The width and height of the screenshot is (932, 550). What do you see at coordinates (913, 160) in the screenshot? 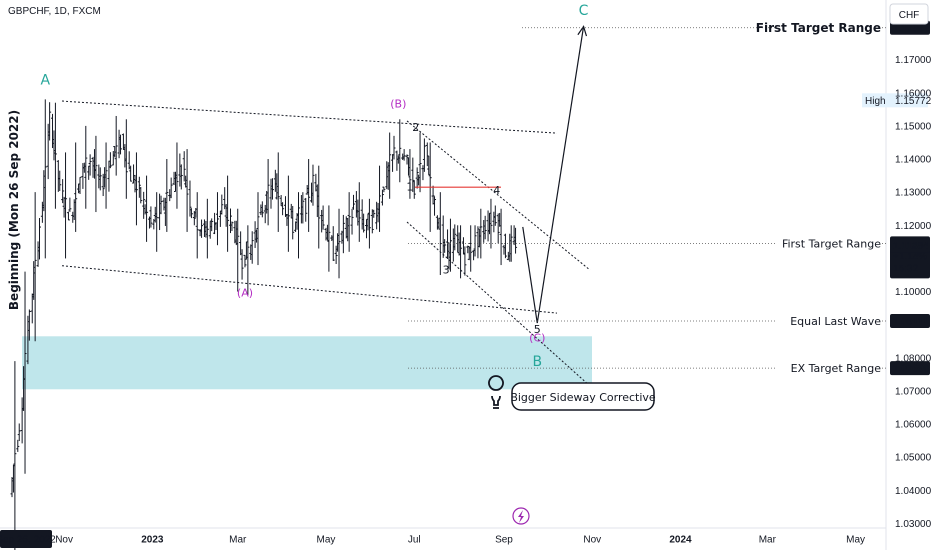
I see `y-tick-label: 1.14000` at bounding box center [913, 160].